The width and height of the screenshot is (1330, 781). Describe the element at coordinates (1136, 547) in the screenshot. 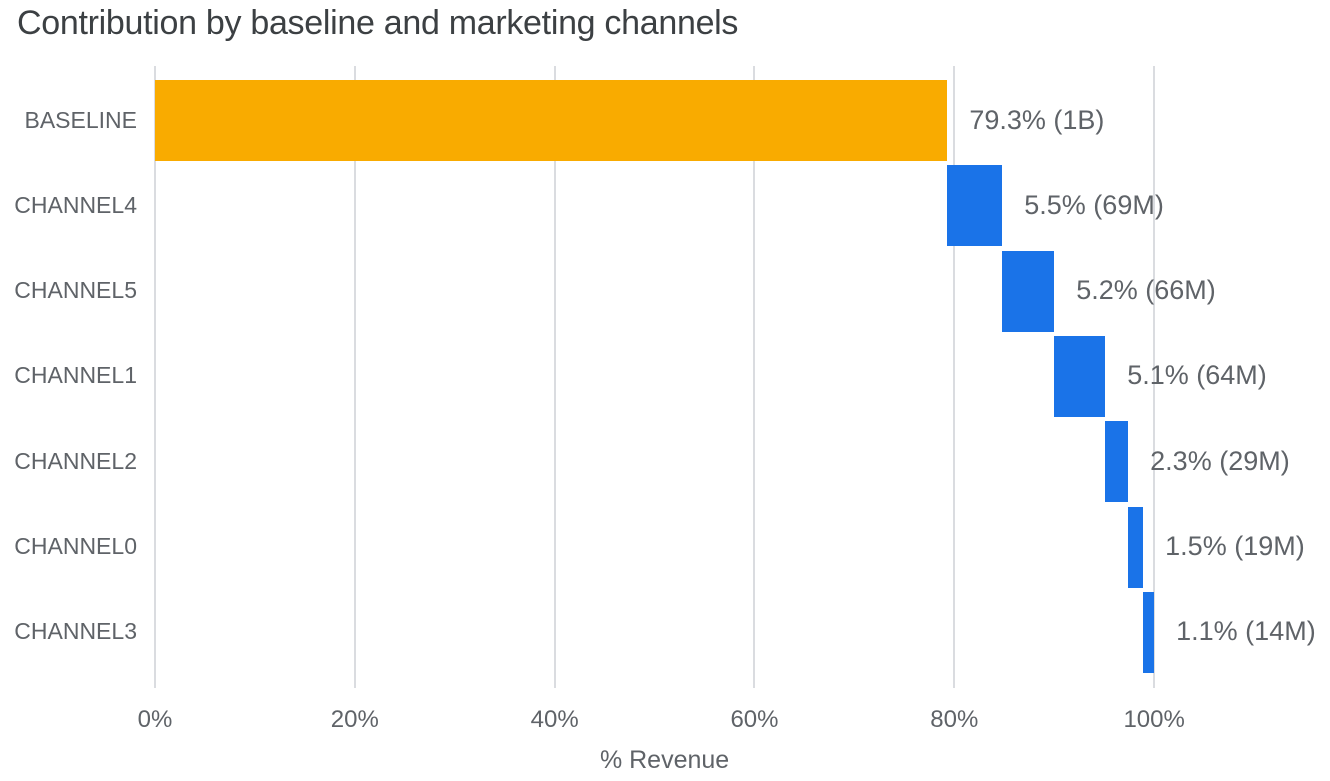

I see `bar-channel0` at that location.